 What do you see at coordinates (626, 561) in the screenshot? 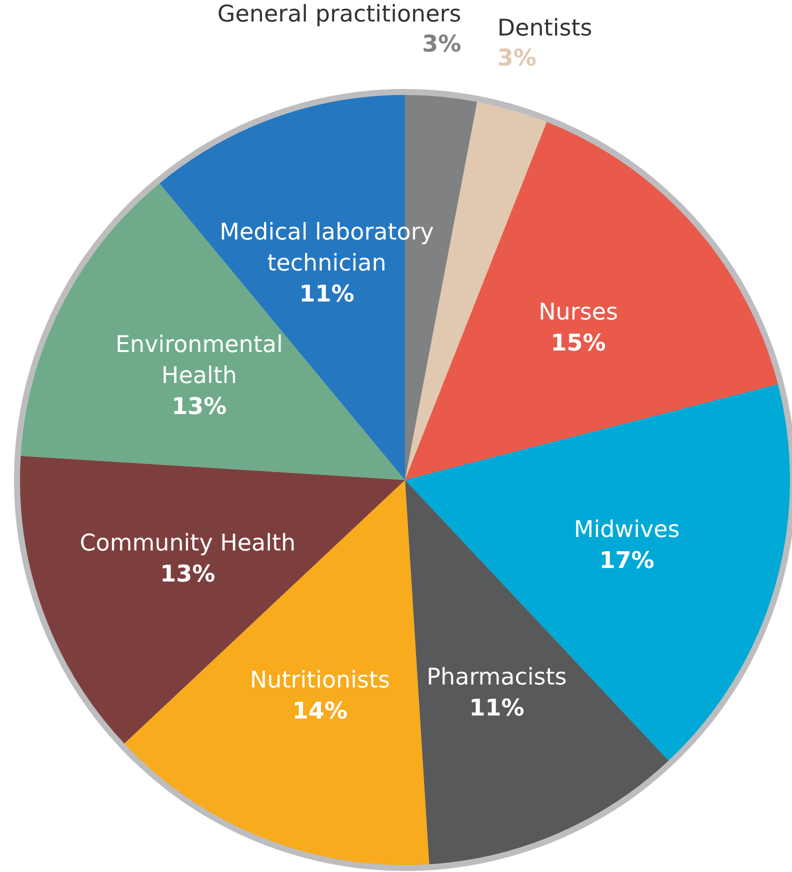
I see `data-label: 17%` at bounding box center [626, 561].